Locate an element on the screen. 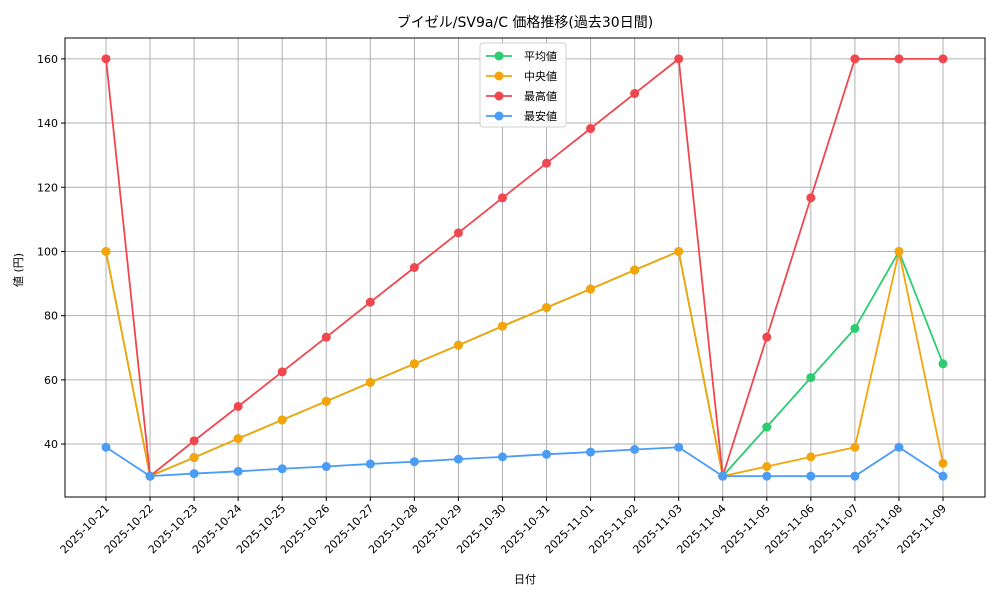 The width and height of the screenshot is (1000, 604). chart-title: ブイゼル/SV9a/C 価格推移(過去30日間) is located at coordinates (525, 22).